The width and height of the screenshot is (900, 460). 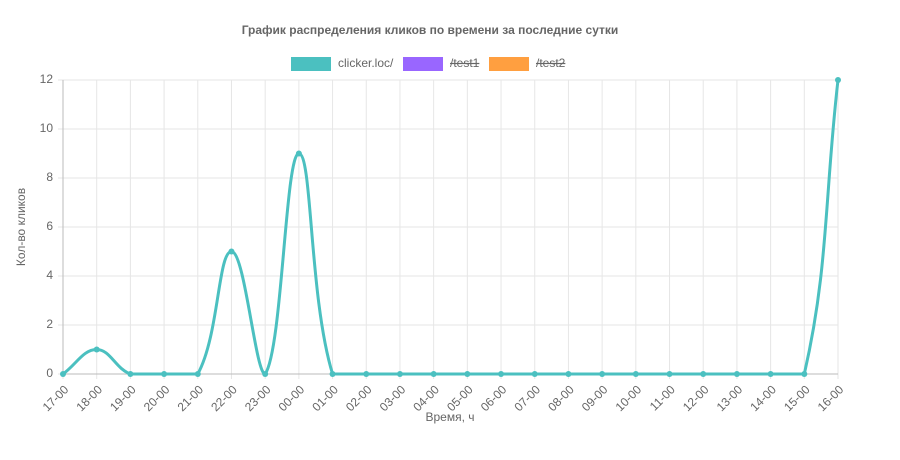 What do you see at coordinates (224, 398) in the screenshot?
I see `x-tick-label: 22-00` at bounding box center [224, 398].